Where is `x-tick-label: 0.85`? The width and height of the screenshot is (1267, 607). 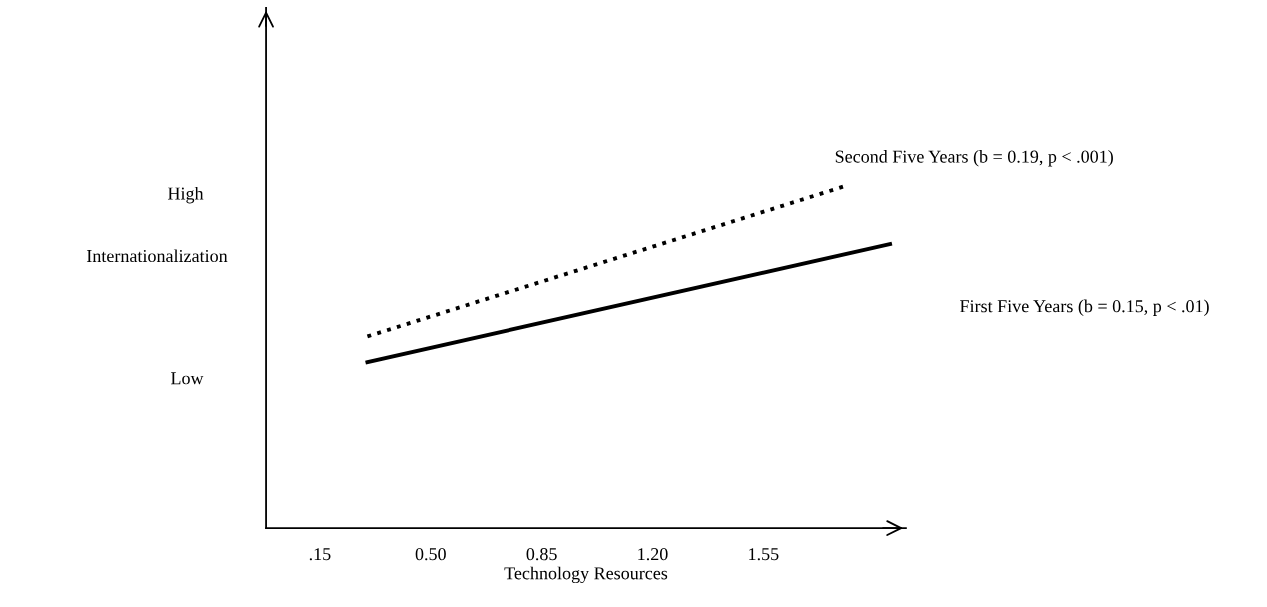
x-tick-label: 0.85 is located at coordinates (541, 554).